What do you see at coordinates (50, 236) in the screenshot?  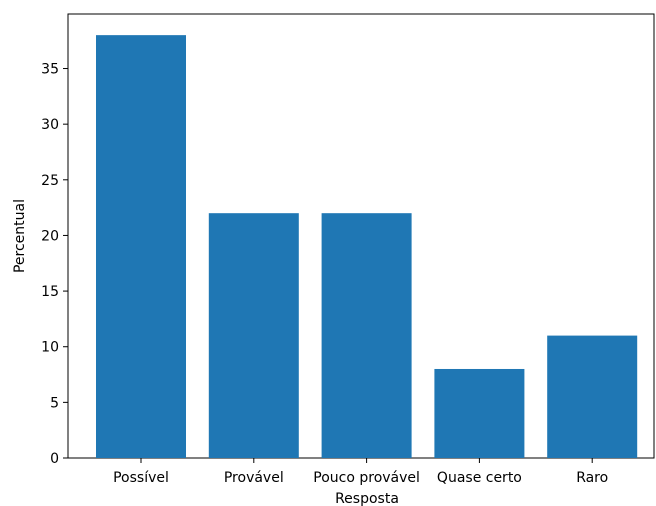 I see `y-tick-label: 20` at bounding box center [50, 236].